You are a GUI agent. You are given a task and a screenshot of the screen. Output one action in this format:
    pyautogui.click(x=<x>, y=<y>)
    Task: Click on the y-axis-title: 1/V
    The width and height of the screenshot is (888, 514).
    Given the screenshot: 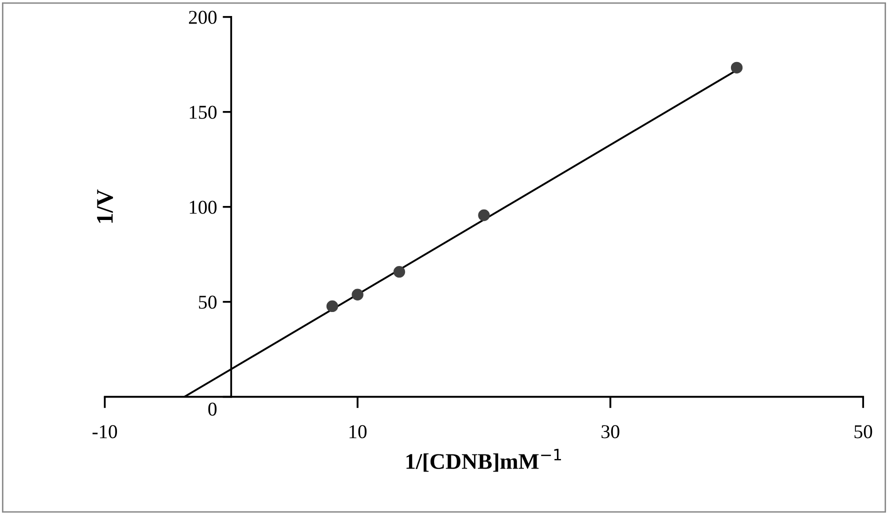 What is the action you would take?
    pyautogui.click(x=105, y=206)
    